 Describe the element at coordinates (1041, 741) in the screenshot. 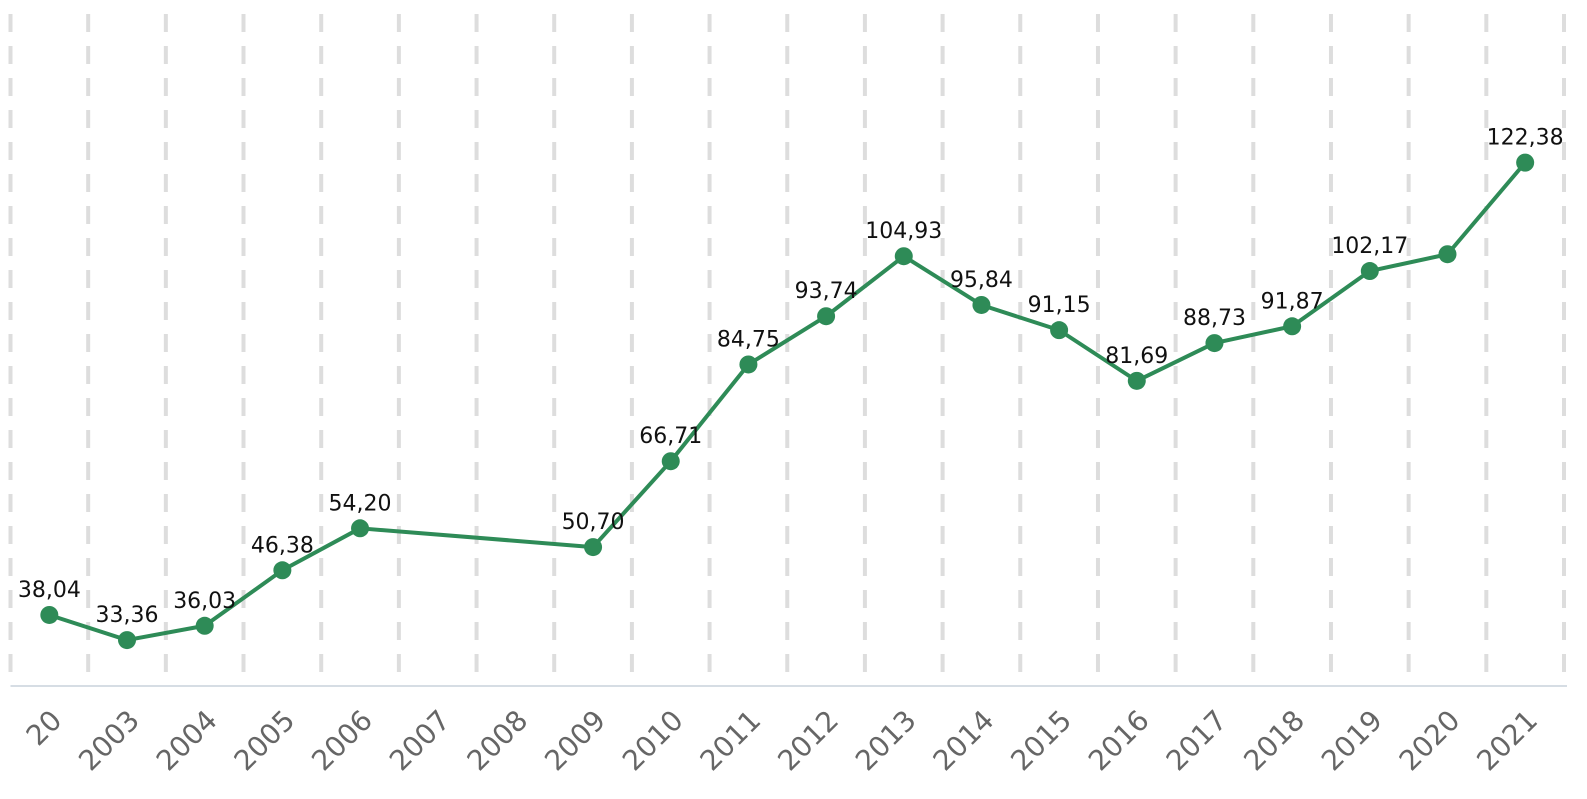

I see `x-tick-label: 2015` at that location.